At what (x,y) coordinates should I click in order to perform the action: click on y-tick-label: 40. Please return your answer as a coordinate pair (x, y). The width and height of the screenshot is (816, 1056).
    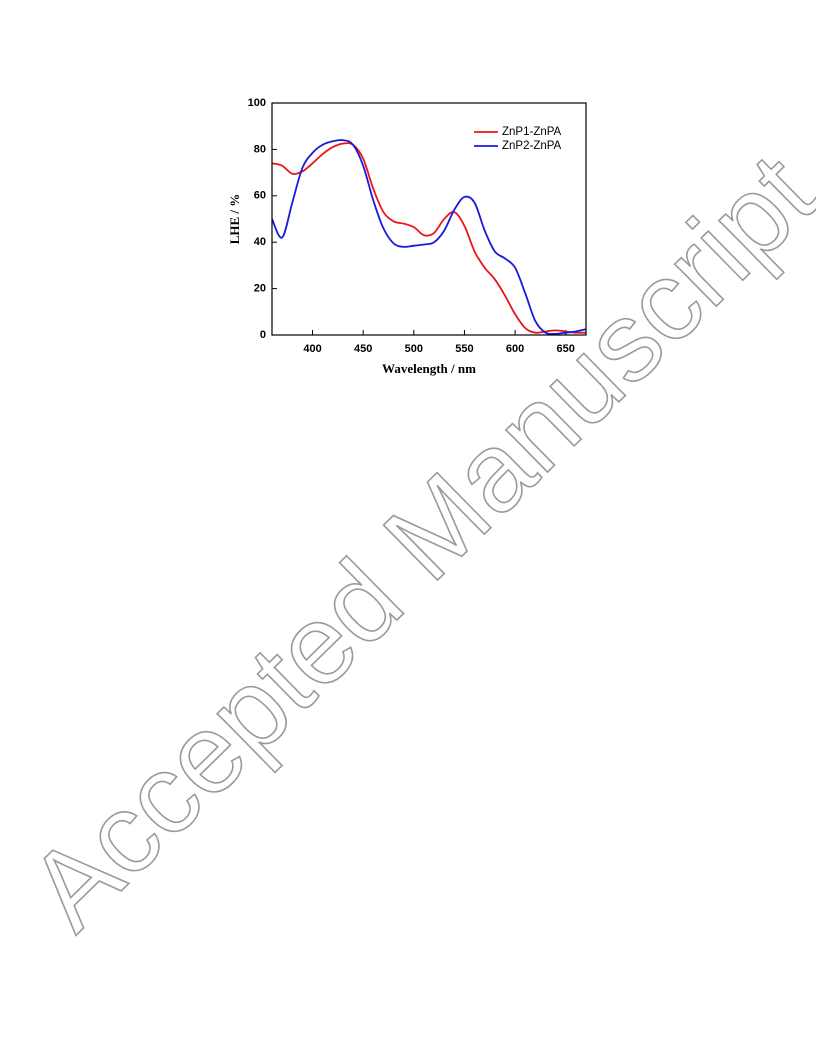
    Looking at the image, I should click on (260, 242).